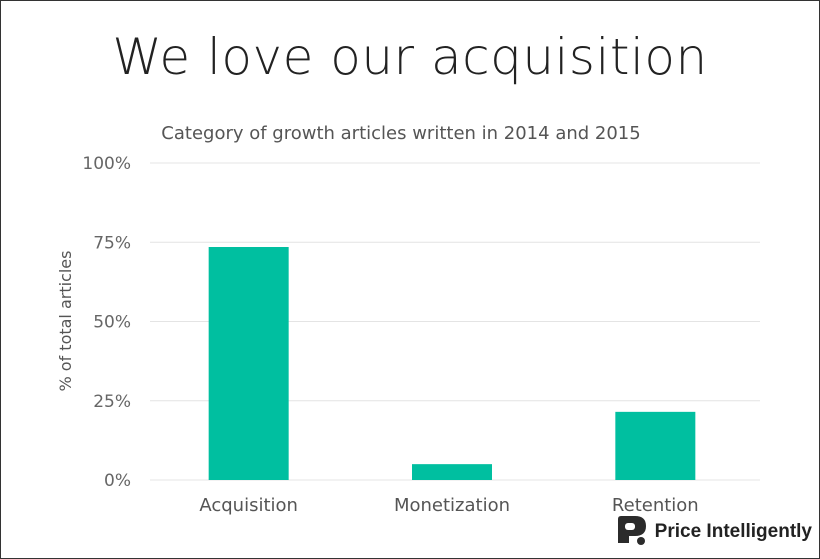 The image size is (820, 559). What do you see at coordinates (112, 402) in the screenshot?
I see `y-tick-label: 25%` at bounding box center [112, 402].